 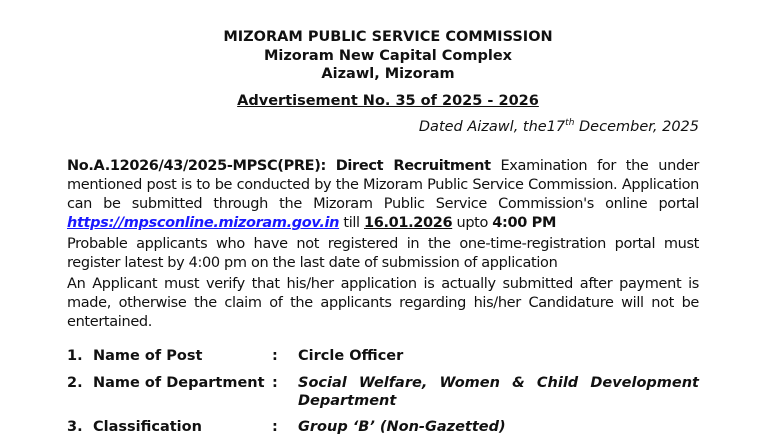 What do you see at coordinates (388, 37) in the screenshot?
I see `org-name: MIZORAM PUBLIC SERVICE COMMISSION` at bounding box center [388, 37].